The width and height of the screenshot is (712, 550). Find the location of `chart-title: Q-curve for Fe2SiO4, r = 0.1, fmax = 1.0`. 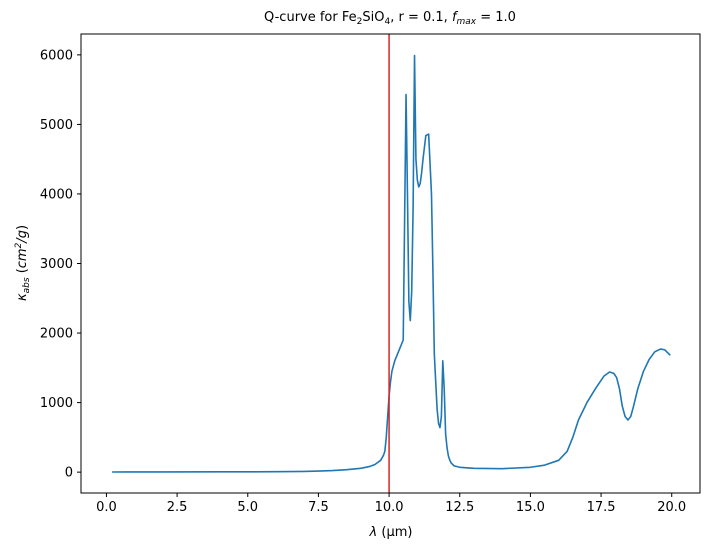

chart-title: Q-curve for Fe2SiO4, r = 0.1, fmax = 1.0 is located at coordinates (390, 18).